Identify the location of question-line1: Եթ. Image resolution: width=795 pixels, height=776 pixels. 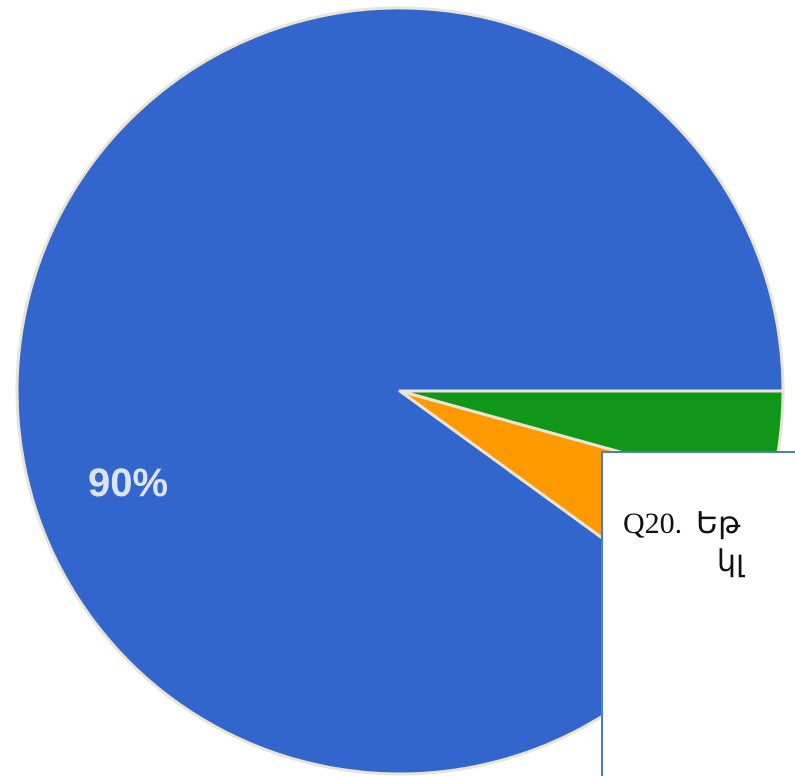
(718, 523).